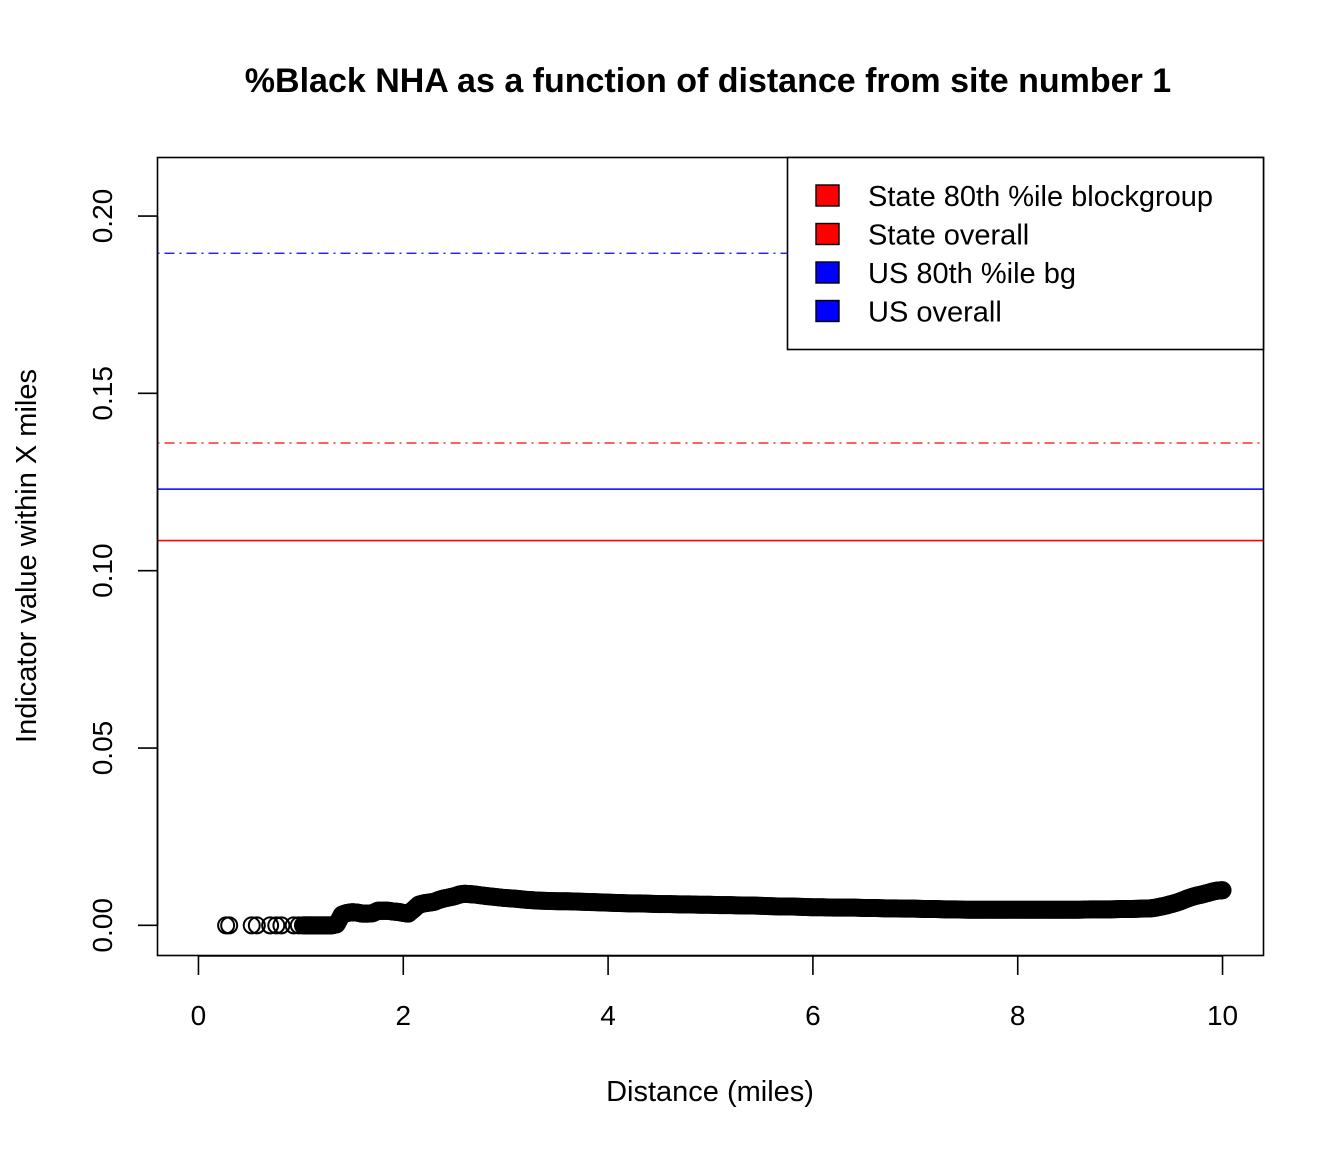 The width and height of the screenshot is (1344, 1152). Describe the element at coordinates (948, 236) in the screenshot. I see `legend-label: State overall` at that location.